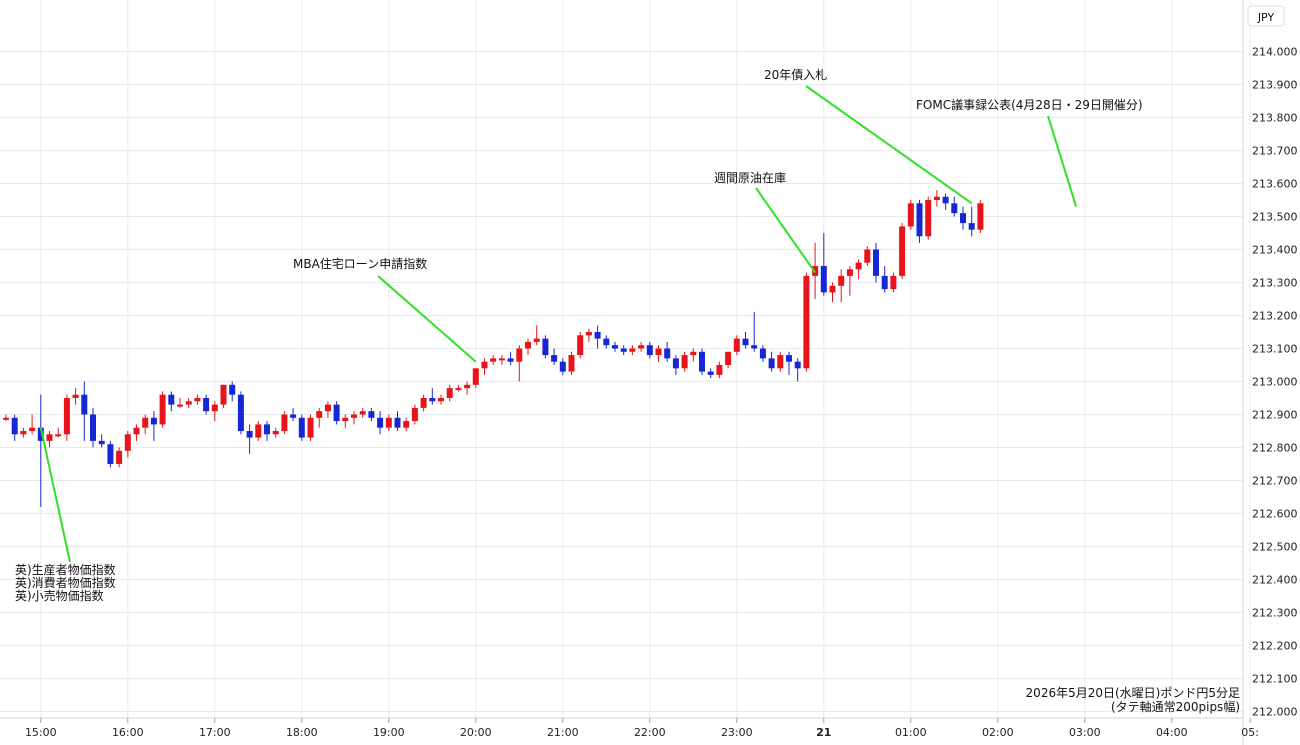 The width and height of the screenshot is (1300, 745). I want to click on time-tick-label: 18:00, so click(302, 732).